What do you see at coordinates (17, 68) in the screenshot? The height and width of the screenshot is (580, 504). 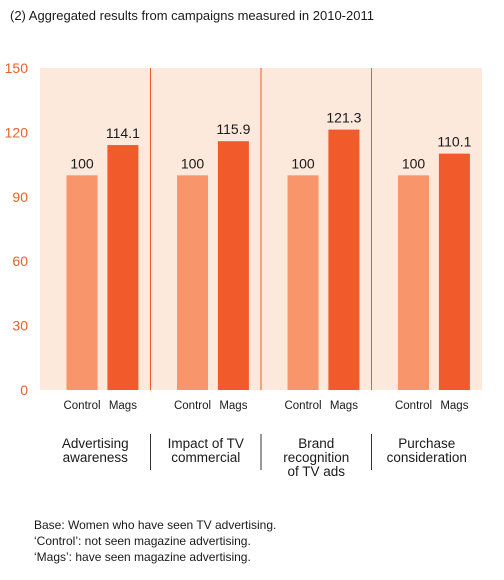 I see `y-tick-label: 150` at bounding box center [17, 68].